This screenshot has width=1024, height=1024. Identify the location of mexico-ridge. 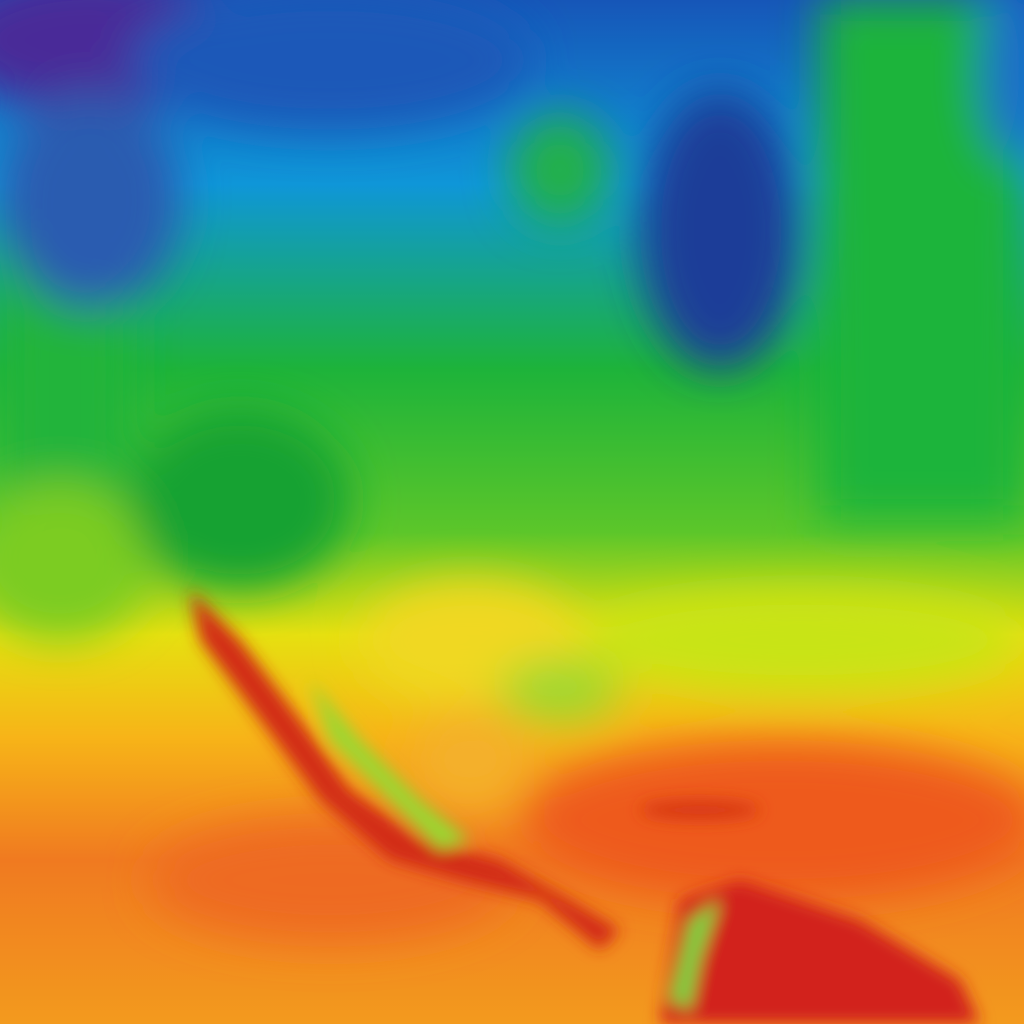
(405, 770).